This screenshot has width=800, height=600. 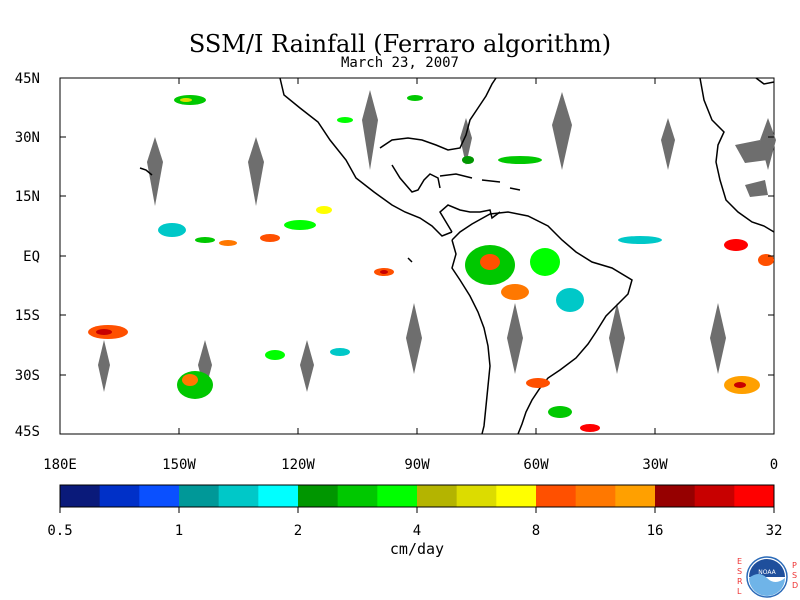 I want to click on greenland-tip, so click(x=765, y=81).